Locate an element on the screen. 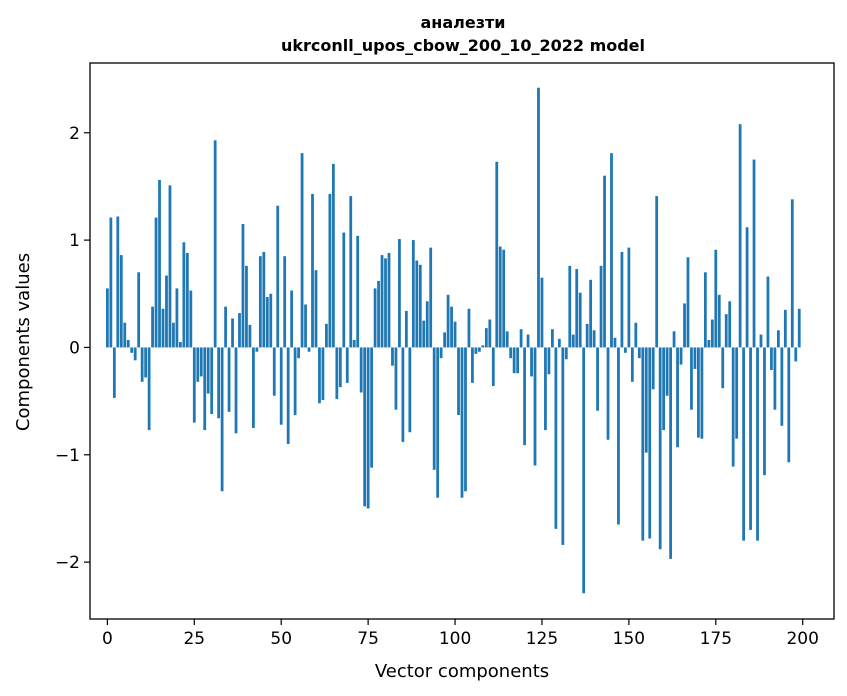 The image size is (847, 696). x-tick-label: 200 is located at coordinates (802, 639).